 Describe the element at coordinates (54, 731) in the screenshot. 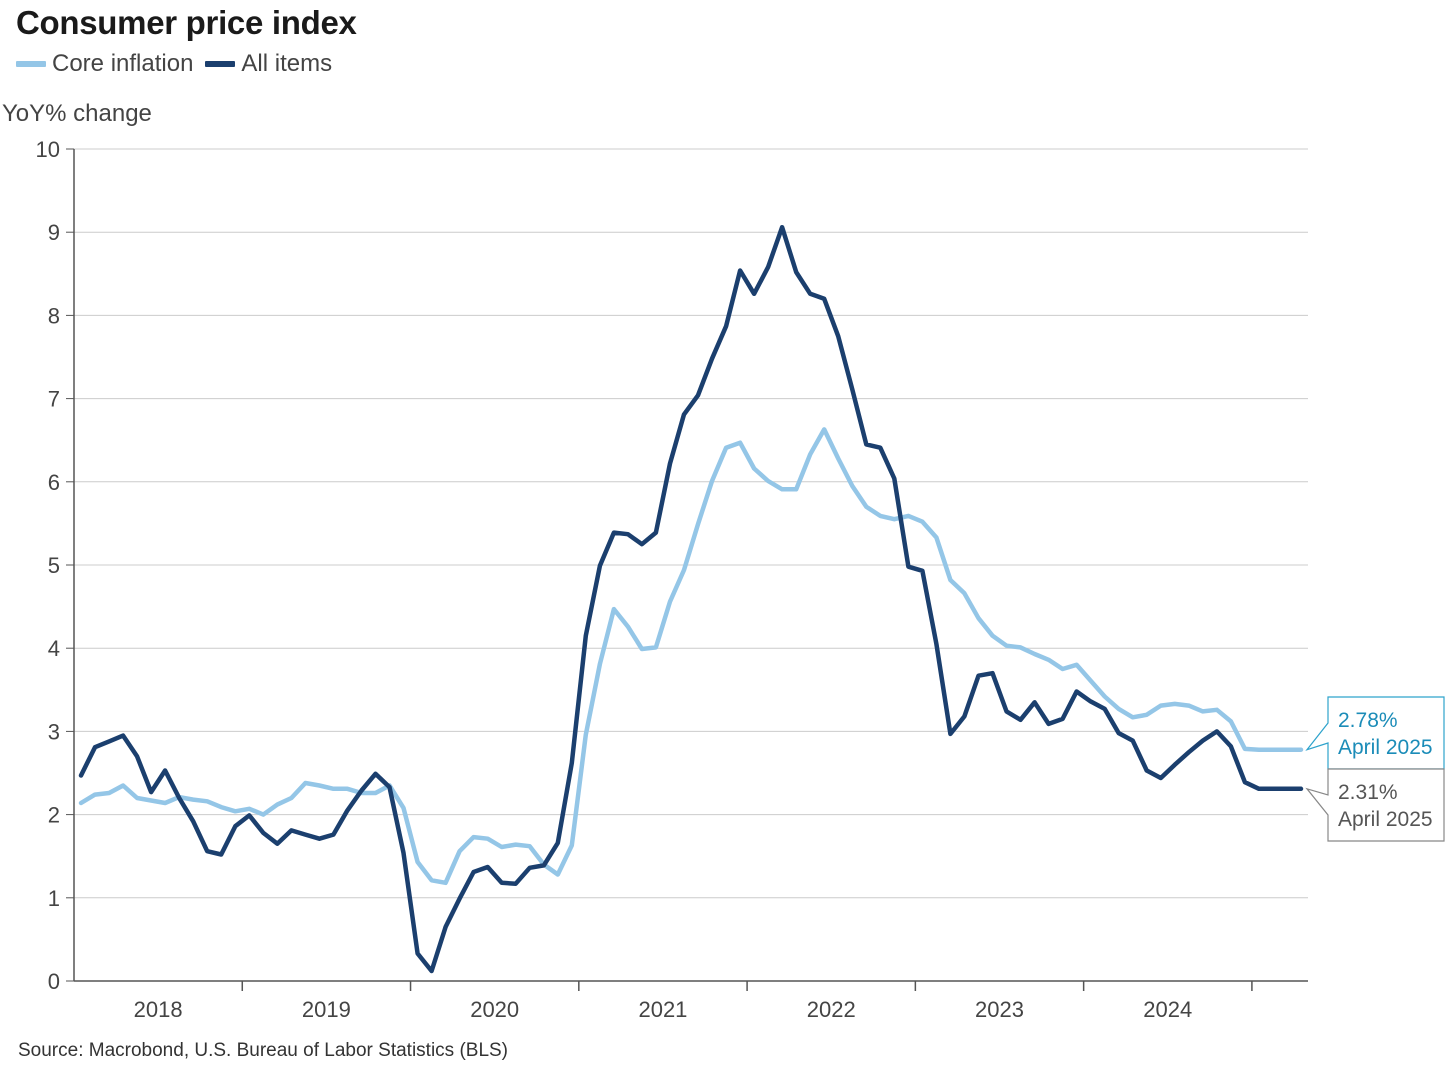

I see `y-tick-label: 3` at that location.